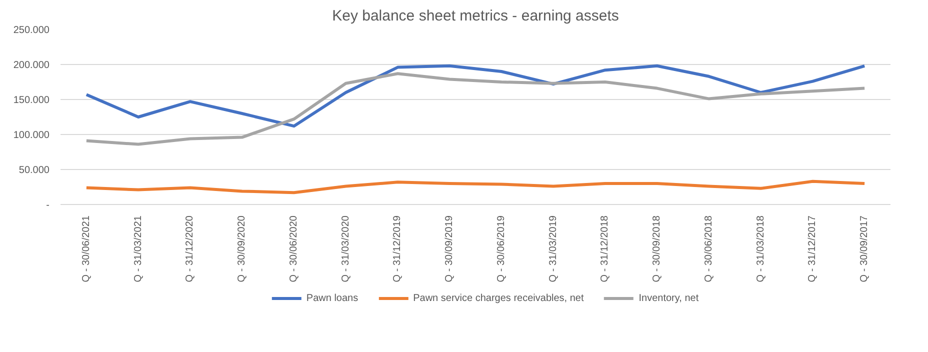 This screenshot has width=928, height=352. I want to click on chart-title: Key balance sheet metrics - earning assets, so click(475, 16).